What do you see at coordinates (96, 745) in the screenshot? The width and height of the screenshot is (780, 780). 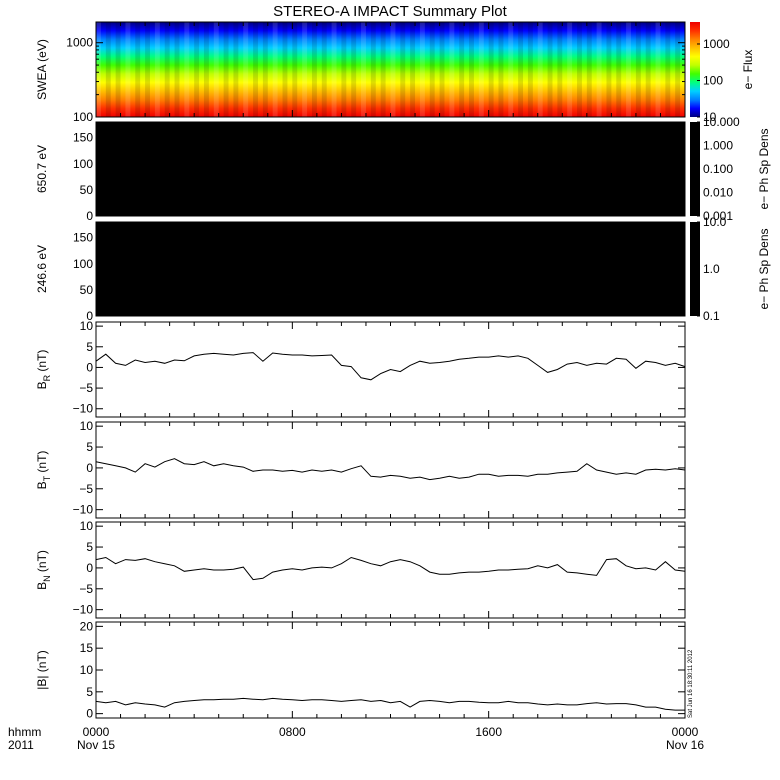 I see `x-date-label: Nov 15` at bounding box center [96, 745].